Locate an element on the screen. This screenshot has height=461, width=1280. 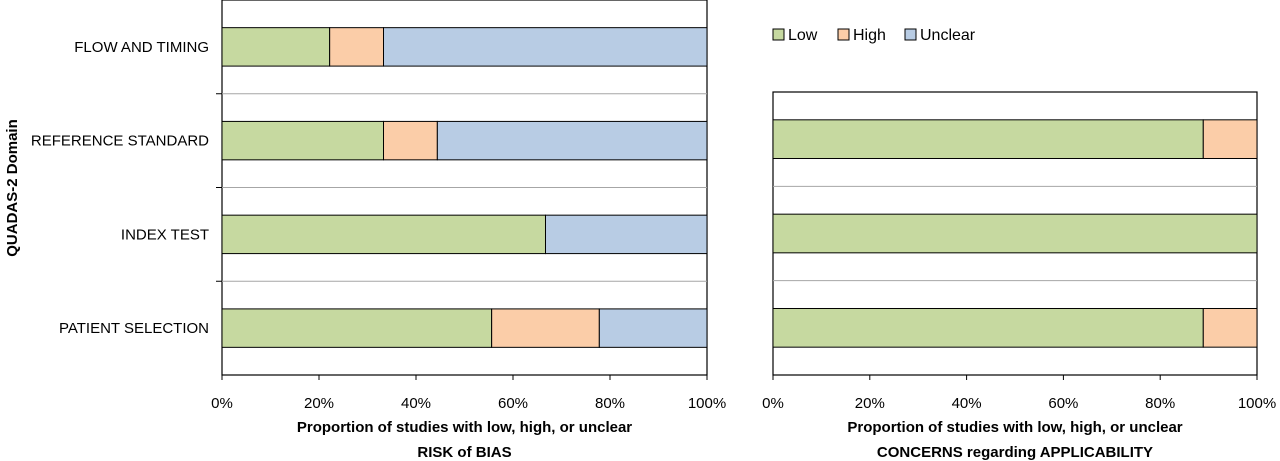
category-label-flow-and-timing: FLOW AND TIMING is located at coordinates (141, 47).